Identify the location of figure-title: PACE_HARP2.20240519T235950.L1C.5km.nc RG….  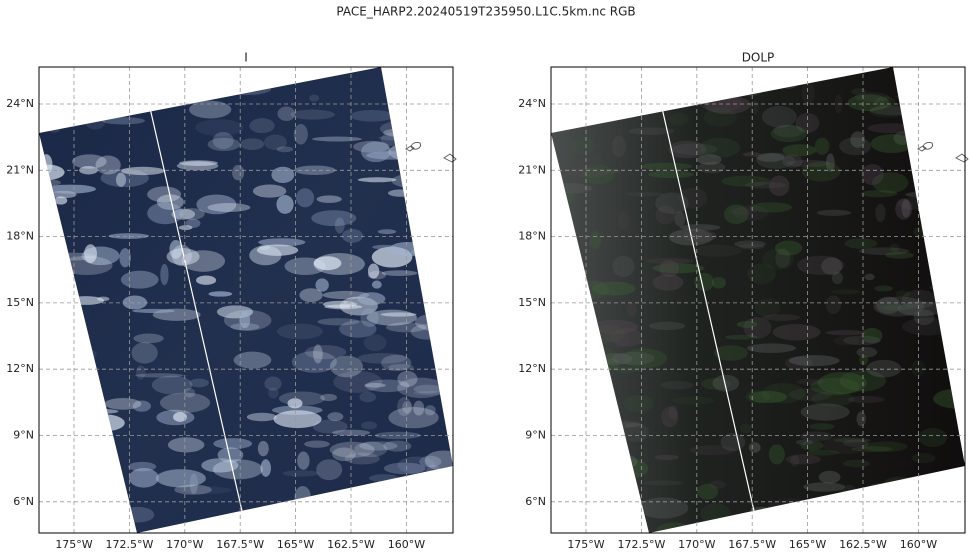
(485, 12).